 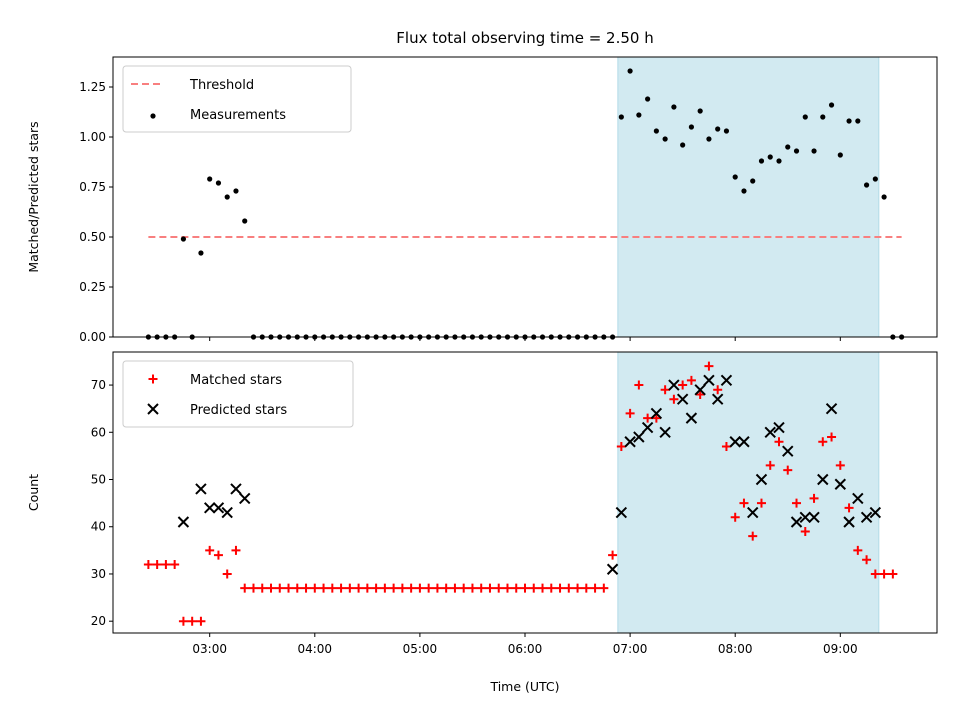 I want to click on legend-label: Threshold, so click(x=221, y=85).